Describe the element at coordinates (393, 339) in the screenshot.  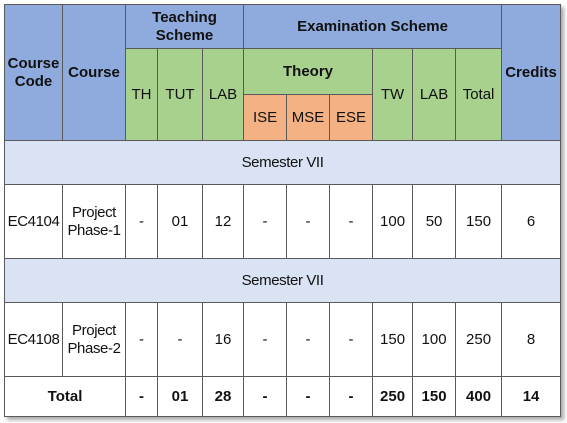
I see `cell-tw: 150` at that location.